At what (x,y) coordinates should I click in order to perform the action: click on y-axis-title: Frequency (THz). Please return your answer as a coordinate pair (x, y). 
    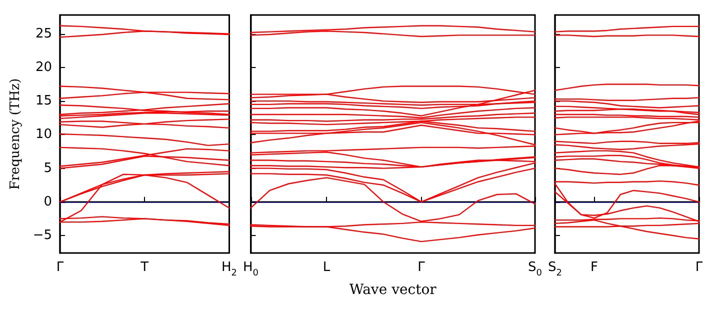
    Looking at the image, I should click on (15, 134).